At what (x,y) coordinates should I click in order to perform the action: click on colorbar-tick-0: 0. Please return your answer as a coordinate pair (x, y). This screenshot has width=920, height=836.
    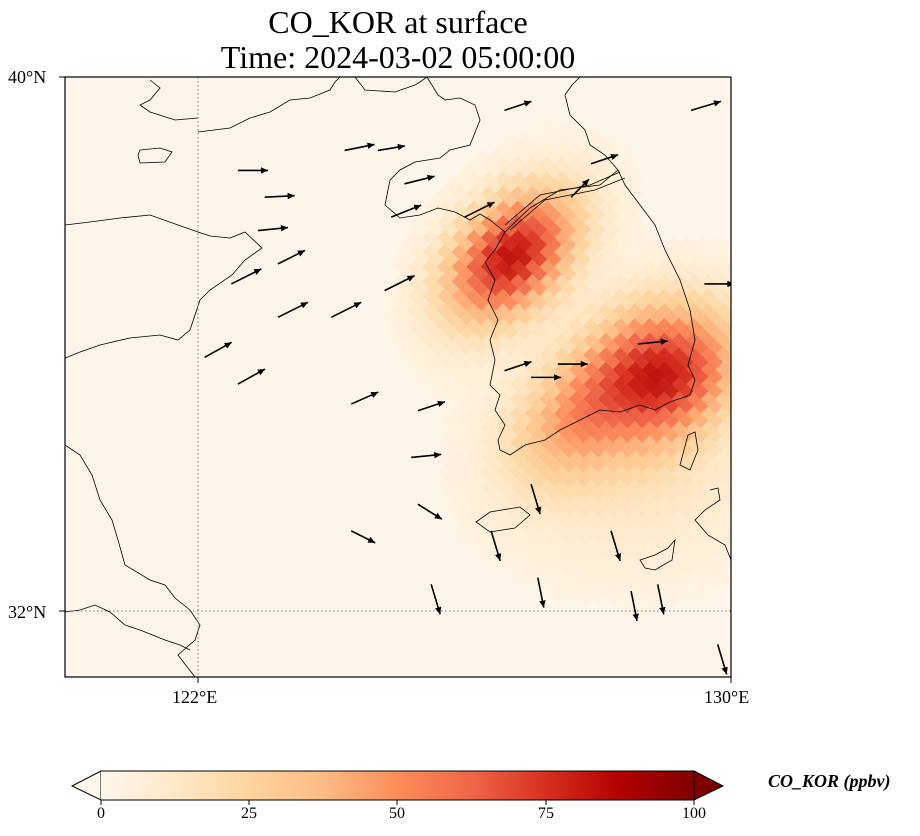
    Looking at the image, I should click on (101, 813).